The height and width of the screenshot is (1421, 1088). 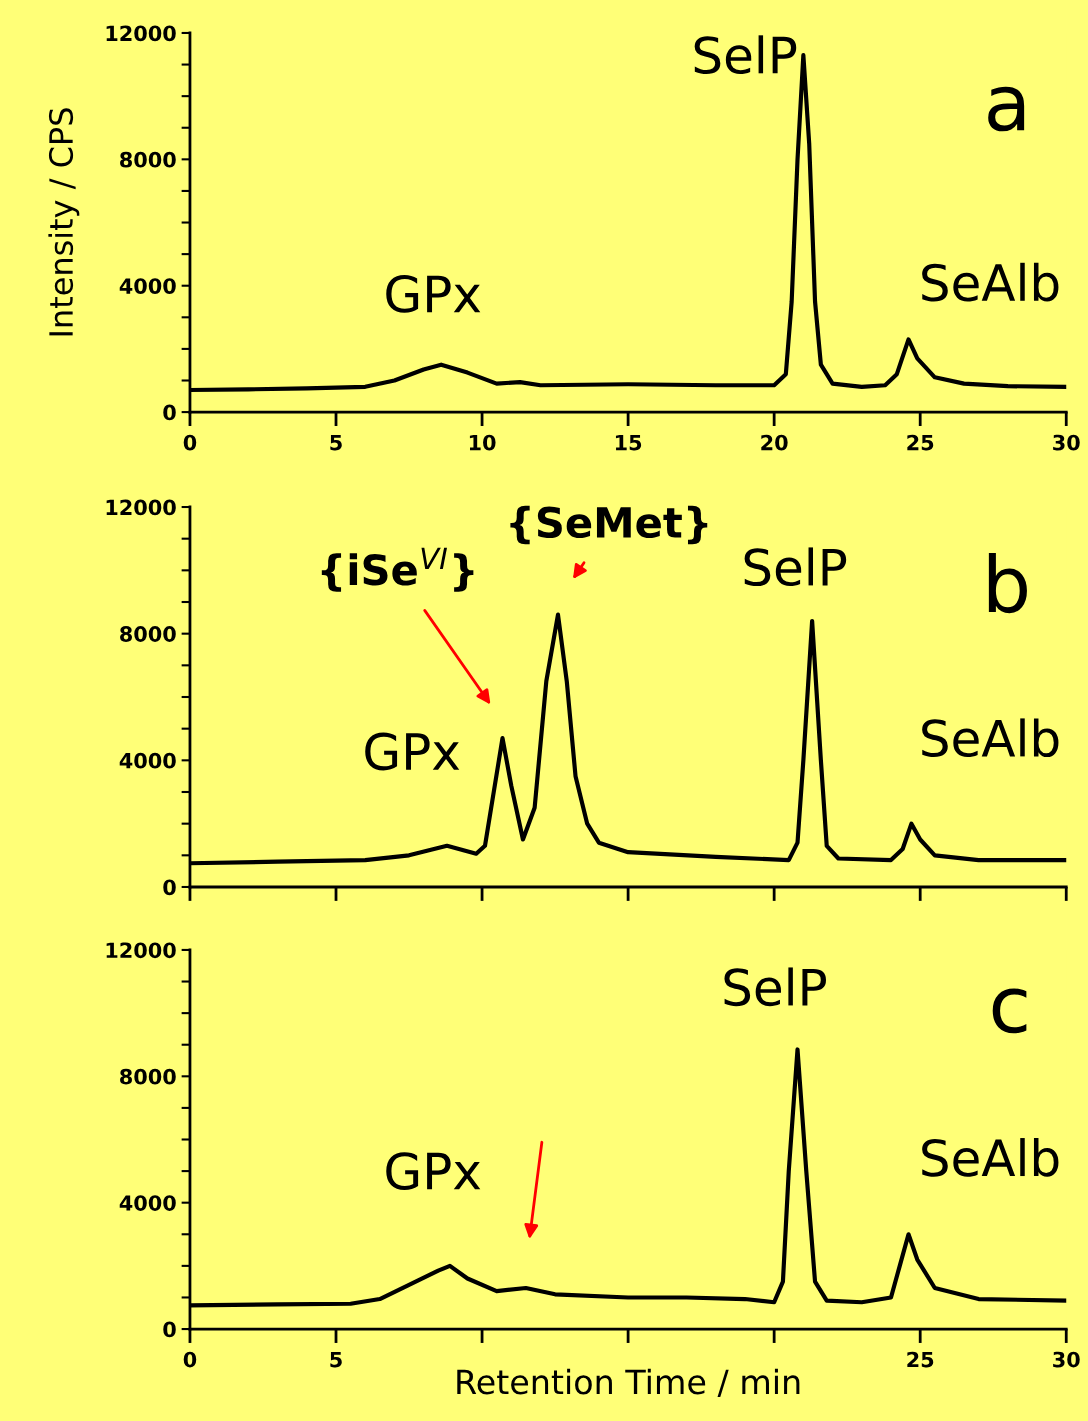 I want to click on annotation: {iSe$^{VI}$}, so click(x=397, y=569).